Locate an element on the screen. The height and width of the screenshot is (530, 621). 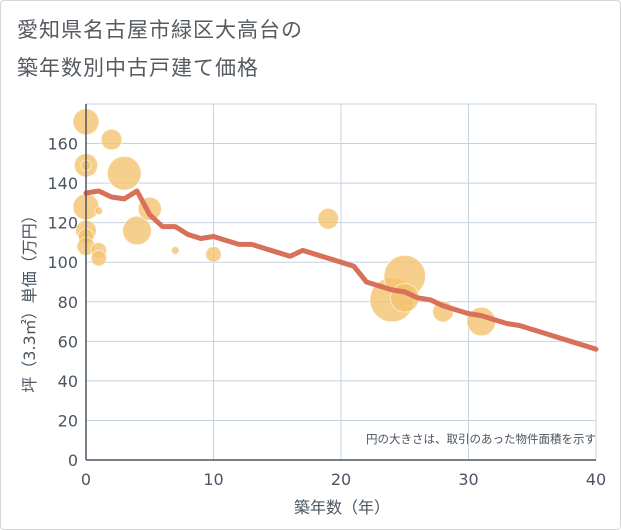
x-tick-label: 40 is located at coordinates (596, 479).